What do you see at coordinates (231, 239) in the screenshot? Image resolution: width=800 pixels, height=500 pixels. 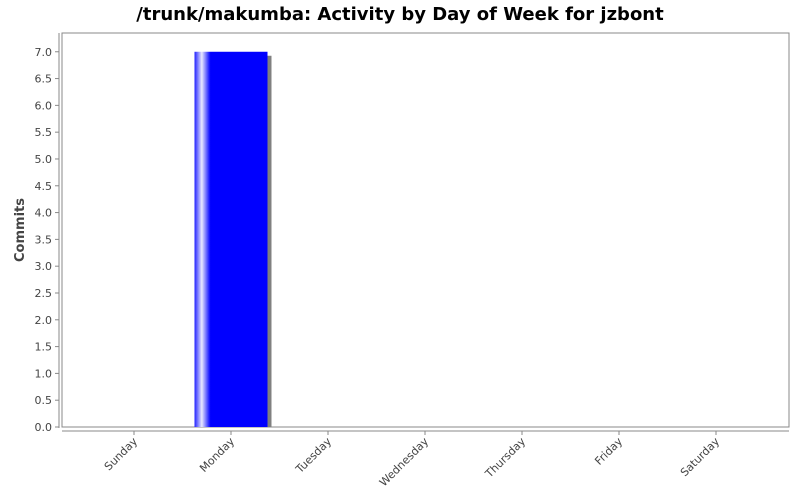 I see `bar-monday` at bounding box center [231, 239].